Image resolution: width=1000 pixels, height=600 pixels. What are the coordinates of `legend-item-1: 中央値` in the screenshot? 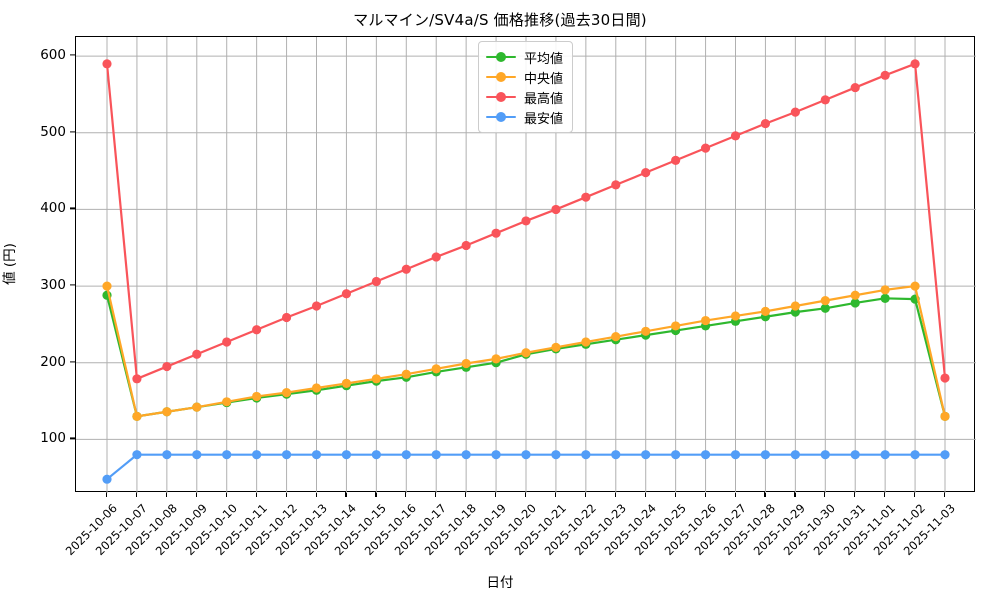 It's located at (524, 77).